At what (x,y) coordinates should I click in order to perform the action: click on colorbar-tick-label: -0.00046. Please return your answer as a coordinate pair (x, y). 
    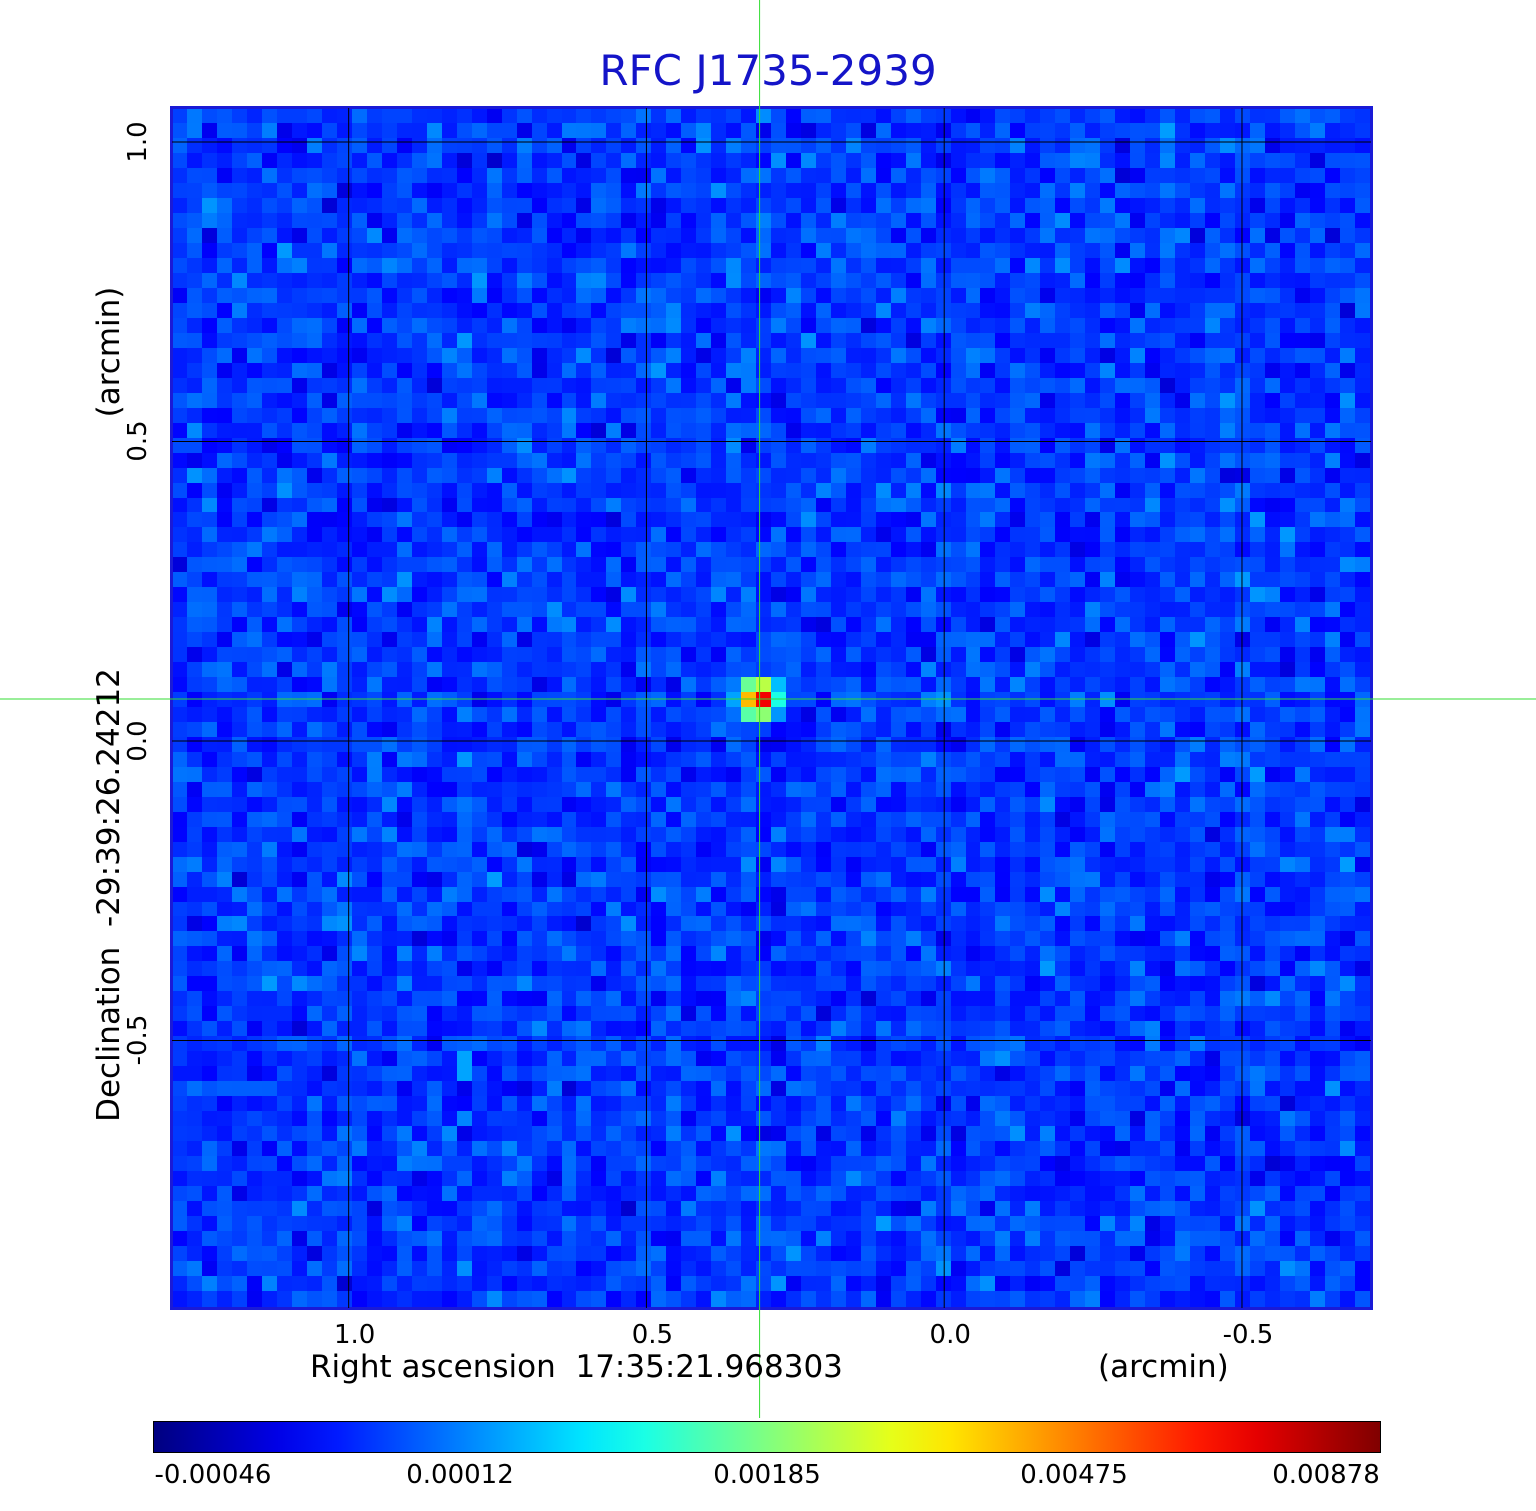
    Looking at the image, I should click on (213, 1475).